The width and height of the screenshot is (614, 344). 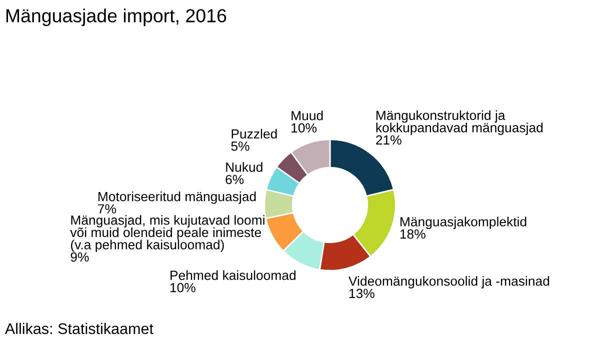 What do you see at coordinates (167, 233) in the screenshot?
I see `slice-label: Mänguasjad, mis kujutavad loomi või muid olendeid peale inimeste (v.a pehmed kaisuloomad)` at bounding box center [167, 233].